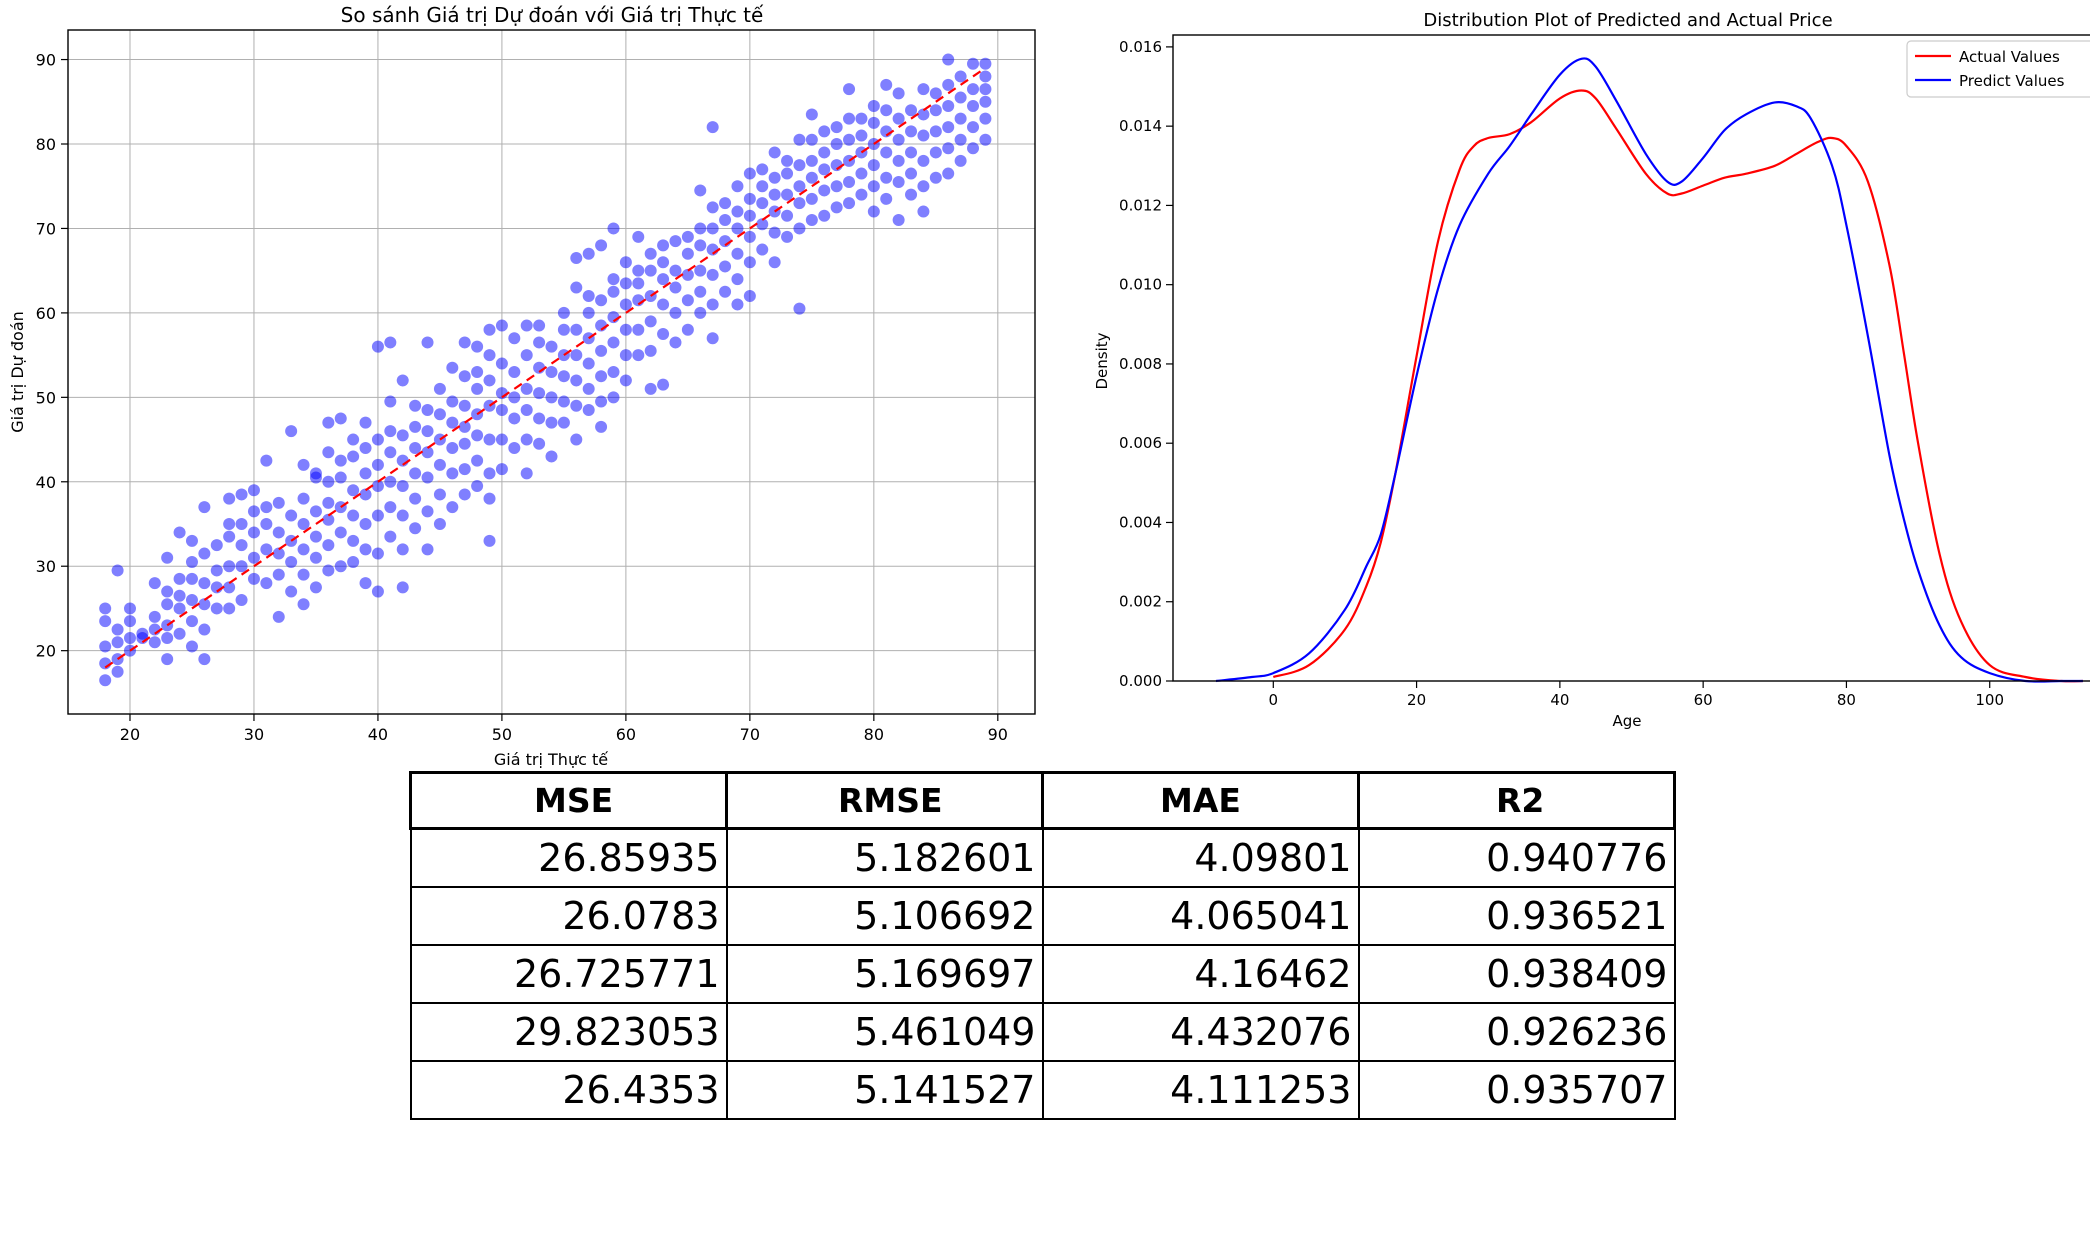 The height and width of the screenshot is (1248, 2090). I want to click on cell-mse: 26.4353, so click(568, 1089).